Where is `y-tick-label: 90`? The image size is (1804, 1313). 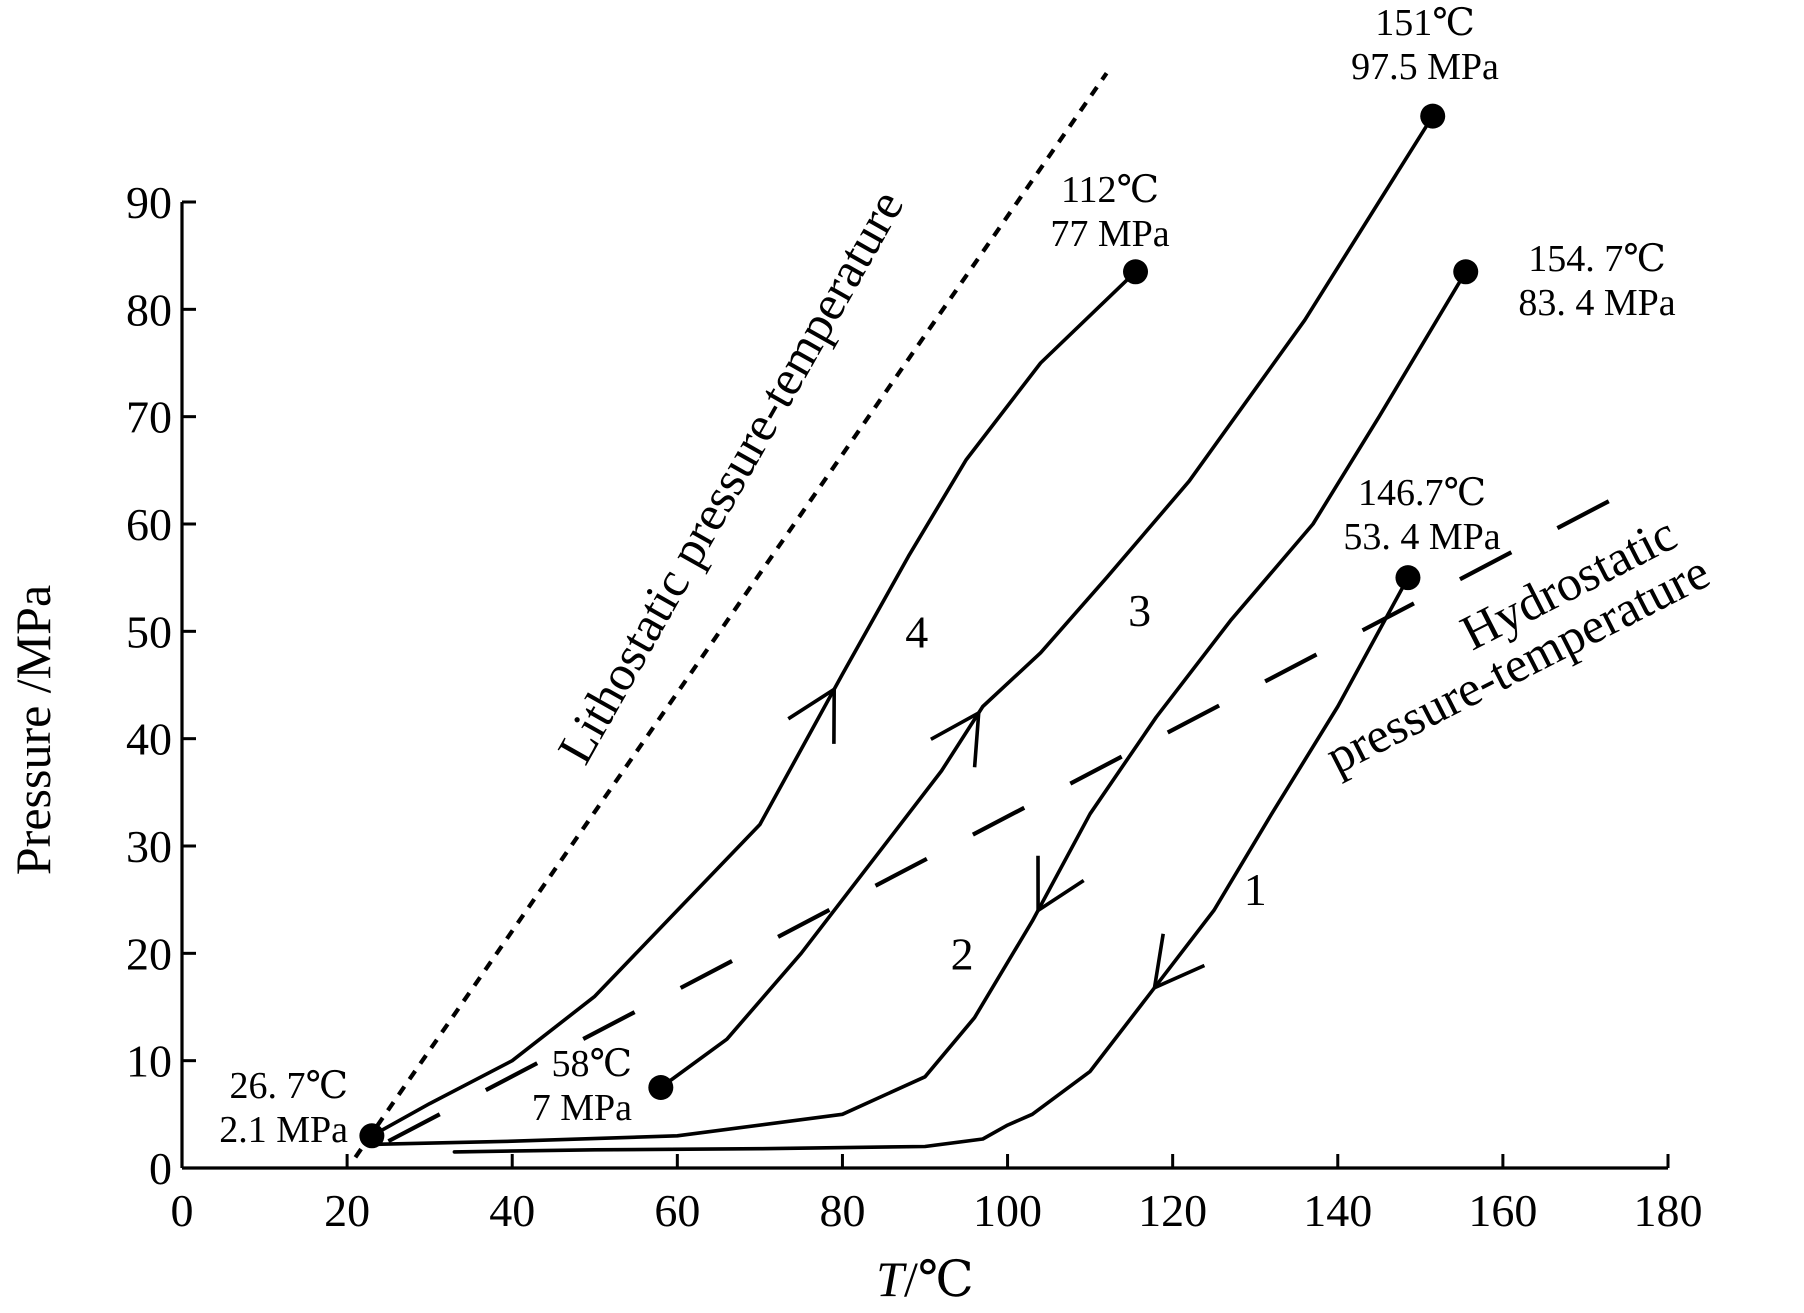
y-tick-label: 90 is located at coordinates (149, 202).